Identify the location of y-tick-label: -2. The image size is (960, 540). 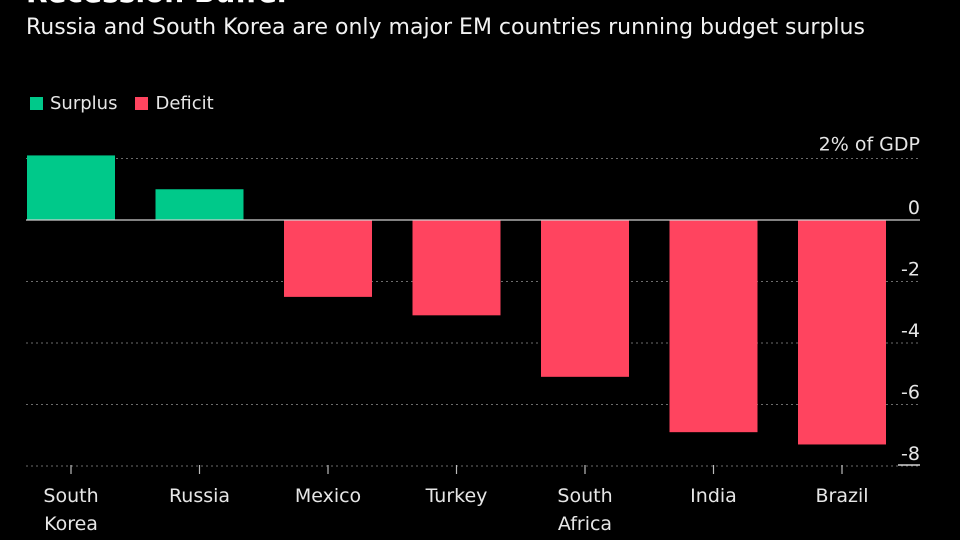
(910, 270).